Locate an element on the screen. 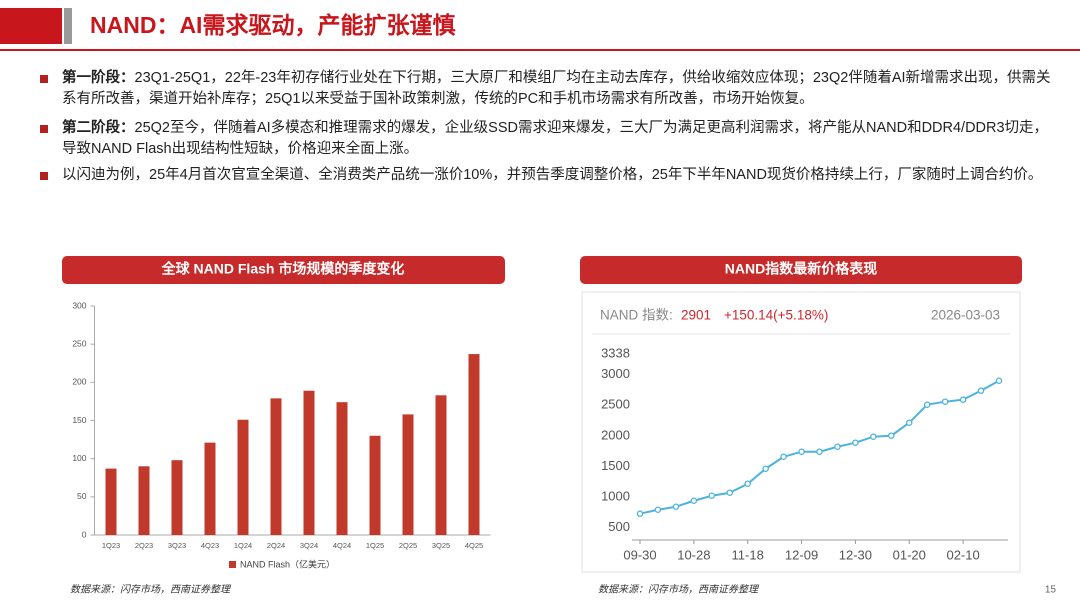 This screenshot has height=608, width=1080. y-tick-label: 250 is located at coordinates (79, 343).